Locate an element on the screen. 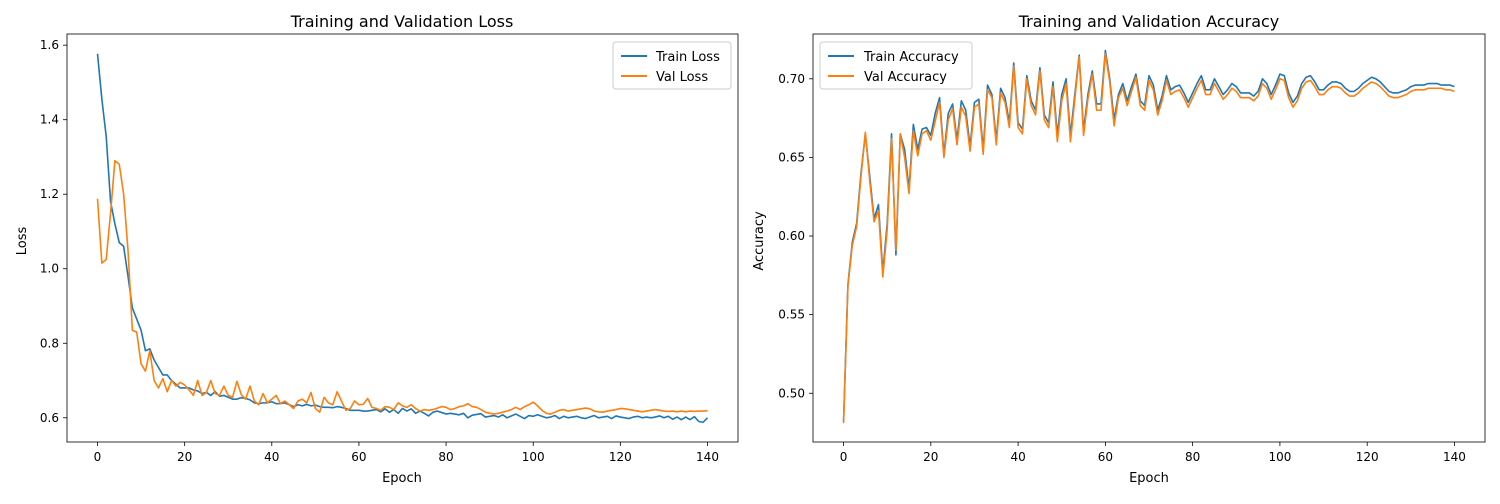 This screenshot has height=504, width=1500. loss-legend-label-val: Val Loss is located at coordinates (682, 77).